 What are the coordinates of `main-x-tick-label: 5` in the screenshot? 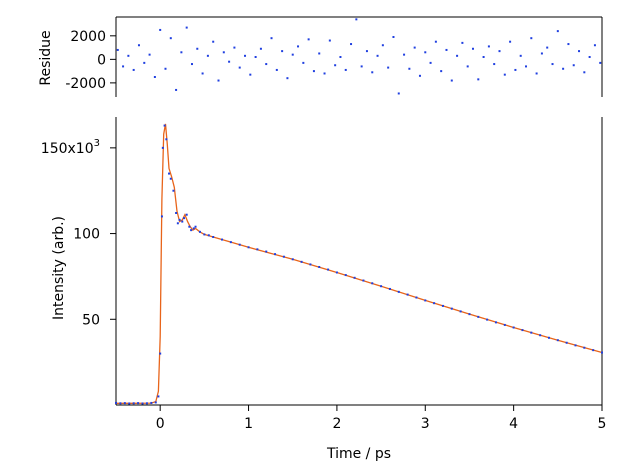 It's located at (602, 424).